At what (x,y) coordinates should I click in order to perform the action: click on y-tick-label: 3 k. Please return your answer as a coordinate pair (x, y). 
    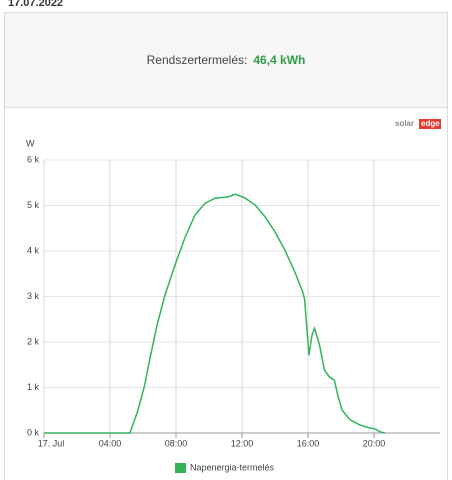
    Looking at the image, I should click on (33, 296).